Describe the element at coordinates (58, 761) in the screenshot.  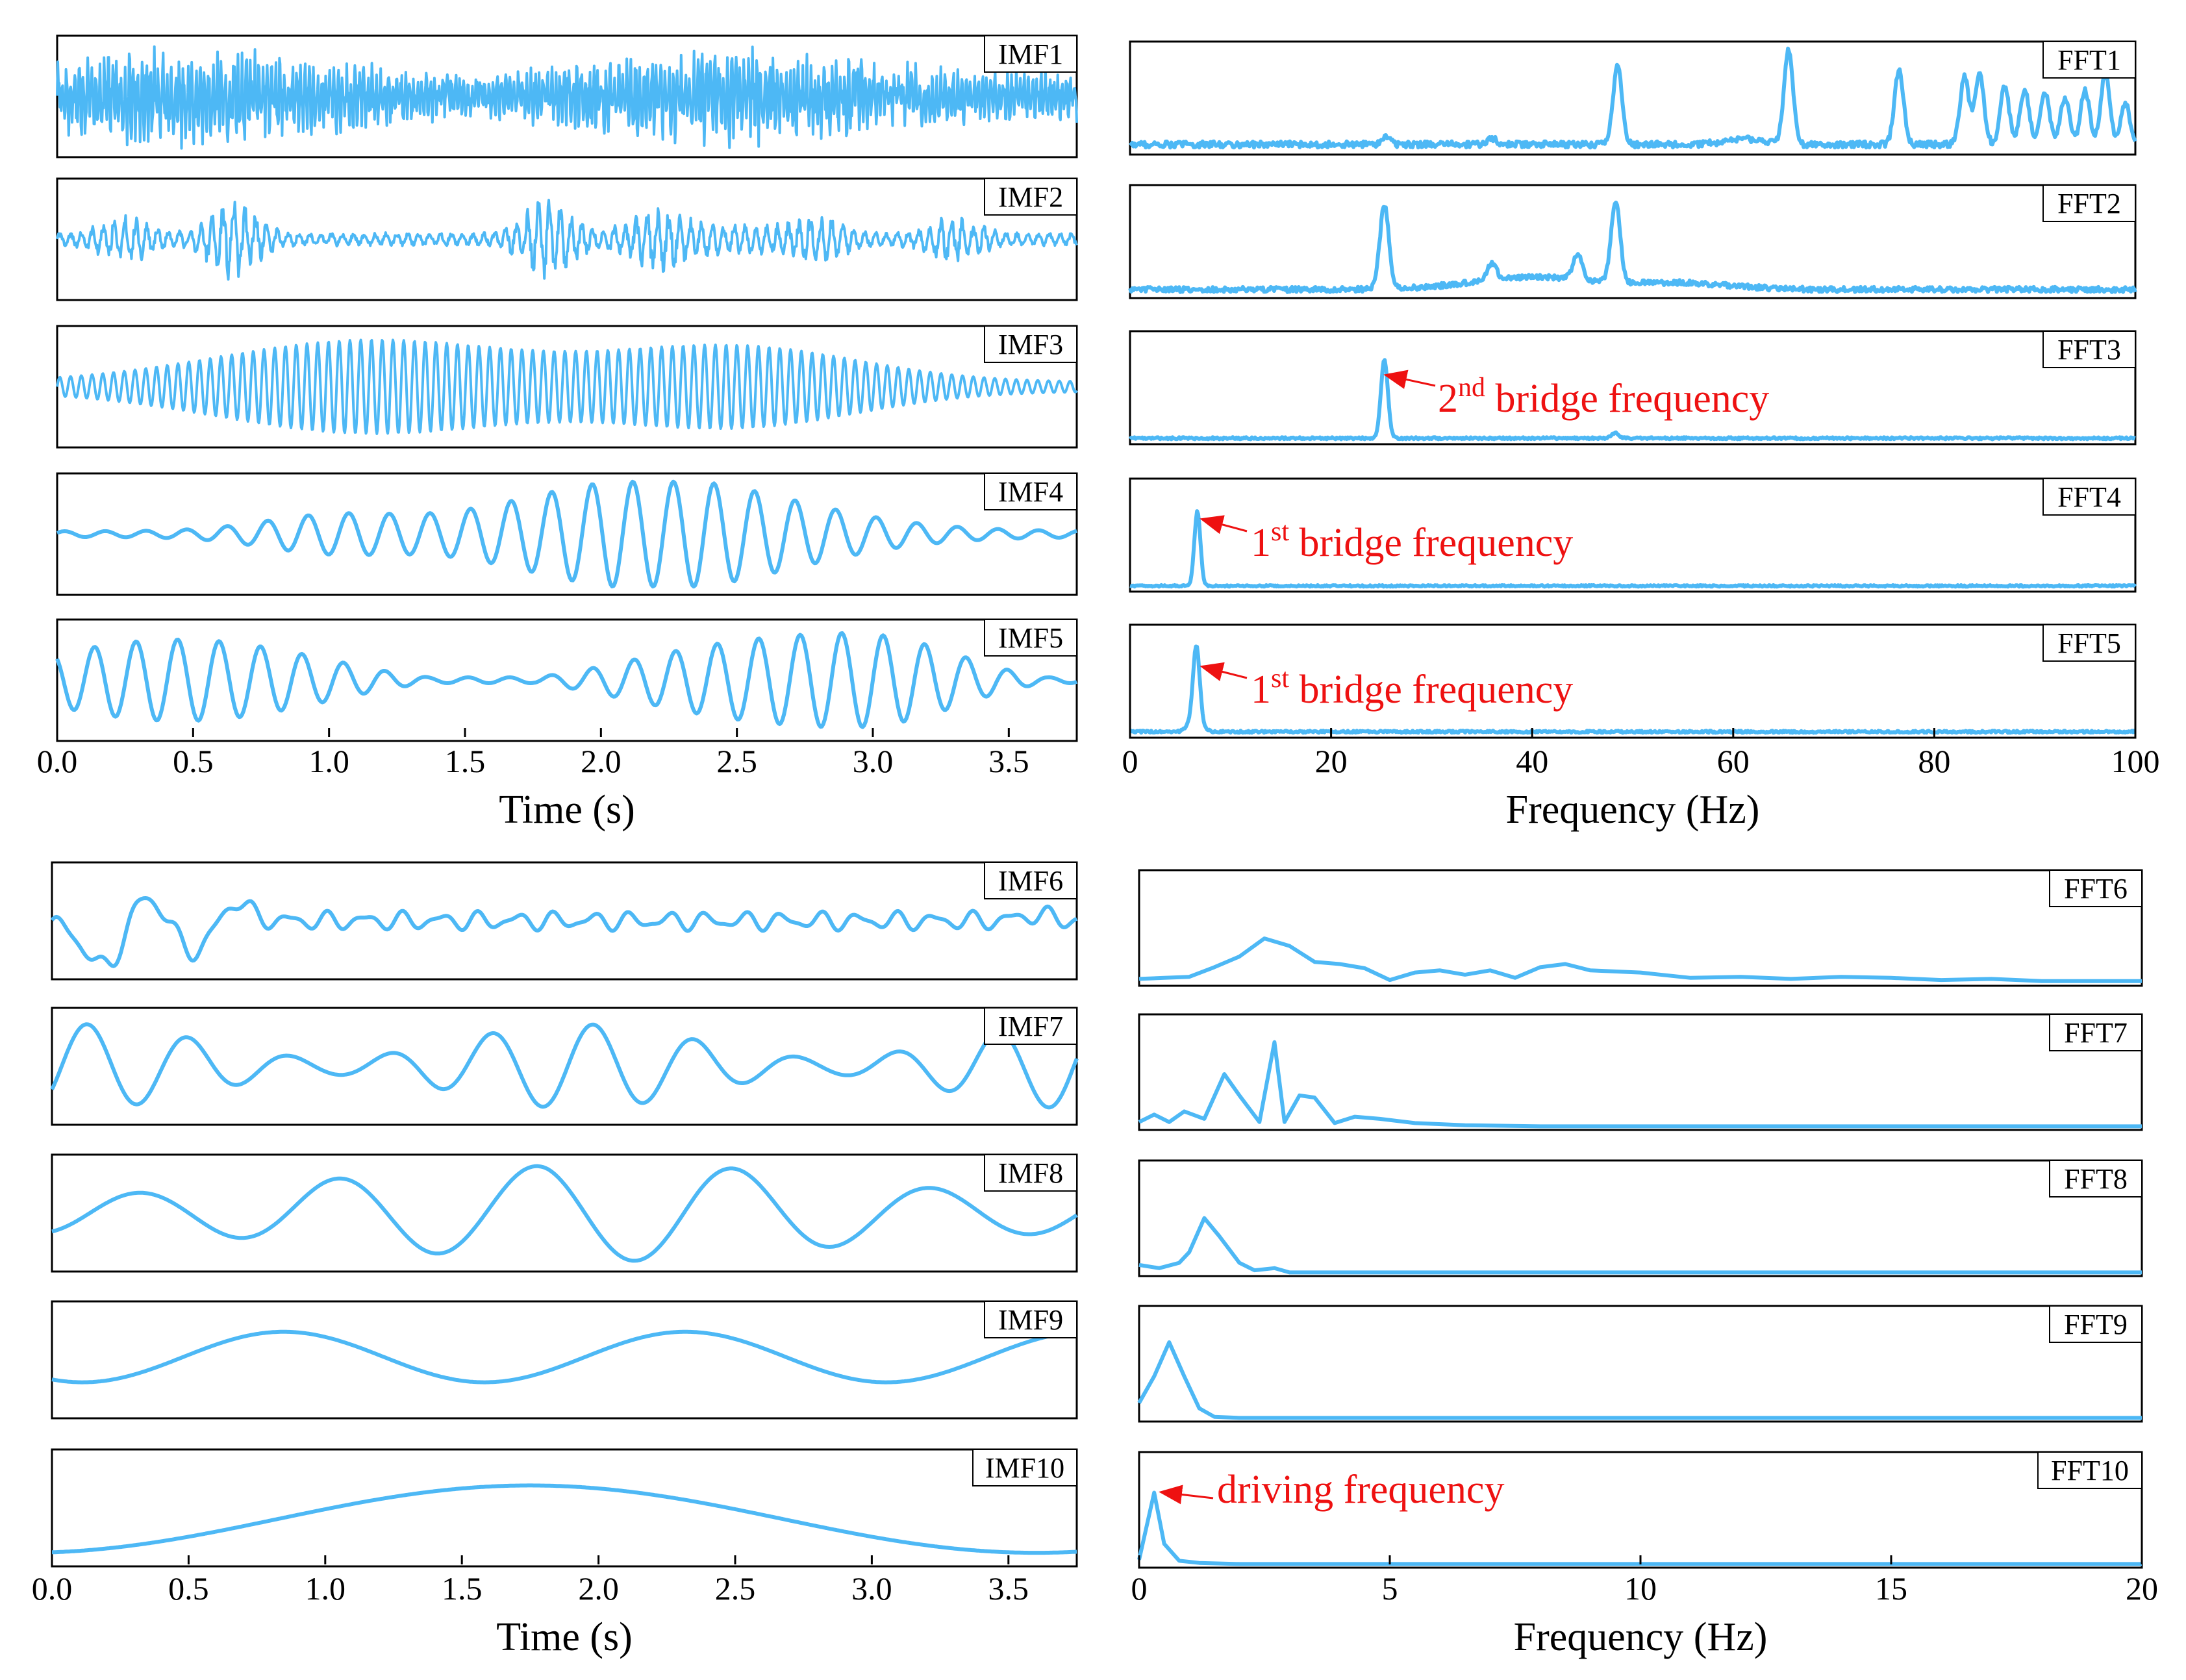
I see `tick-label-top-time-0: 0.0` at that location.